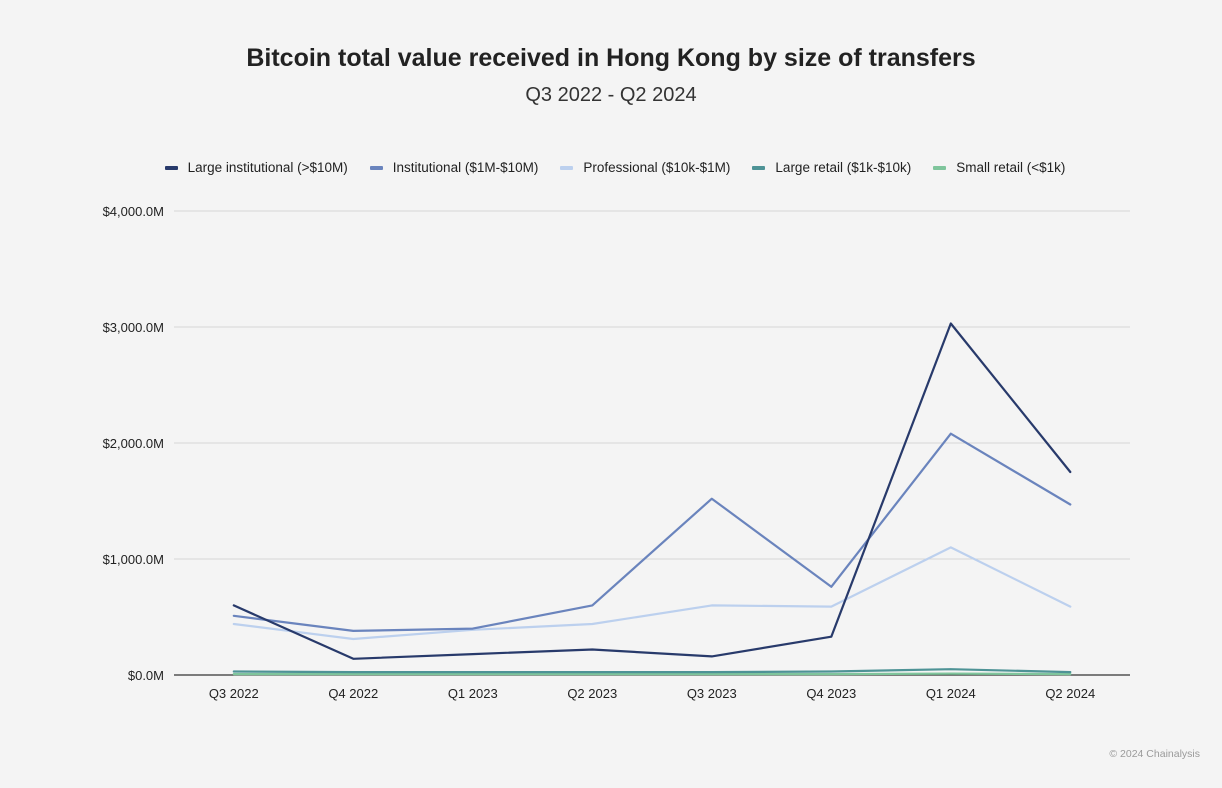  What do you see at coordinates (133, 443) in the screenshot?
I see `y-tick-label: $2,000.0M` at bounding box center [133, 443].